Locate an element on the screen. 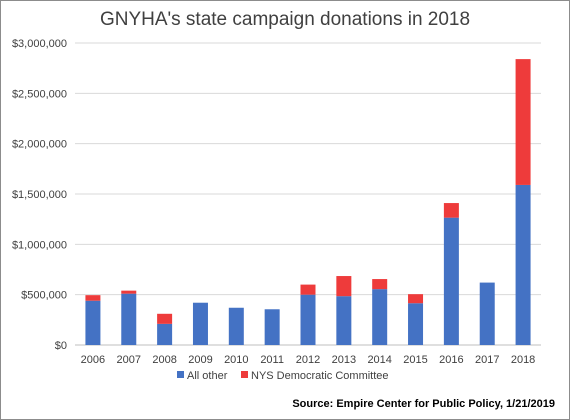  y-tick-label: $3,000,000 is located at coordinates (39, 44).